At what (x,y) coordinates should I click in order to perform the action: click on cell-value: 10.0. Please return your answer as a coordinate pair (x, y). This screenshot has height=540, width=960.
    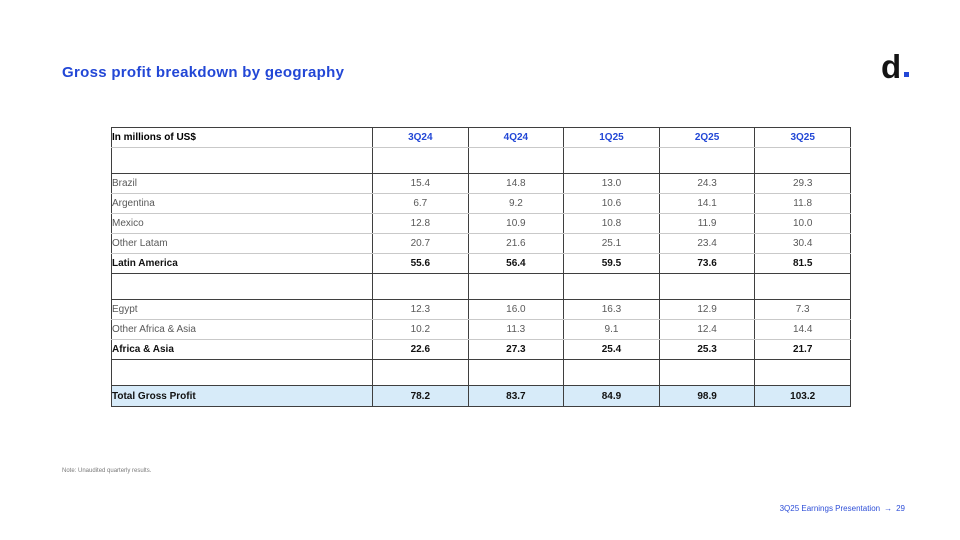
    Looking at the image, I should click on (802, 223).